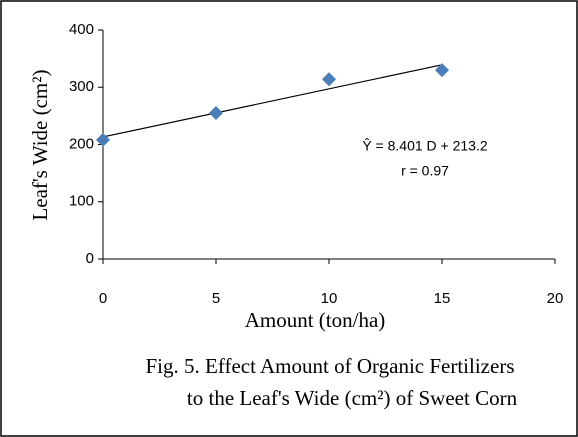  What do you see at coordinates (352, 398) in the screenshot?
I see `caption: to the Leaf's Wide (cm²) of Sweet Corn` at bounding box center [352, 398].